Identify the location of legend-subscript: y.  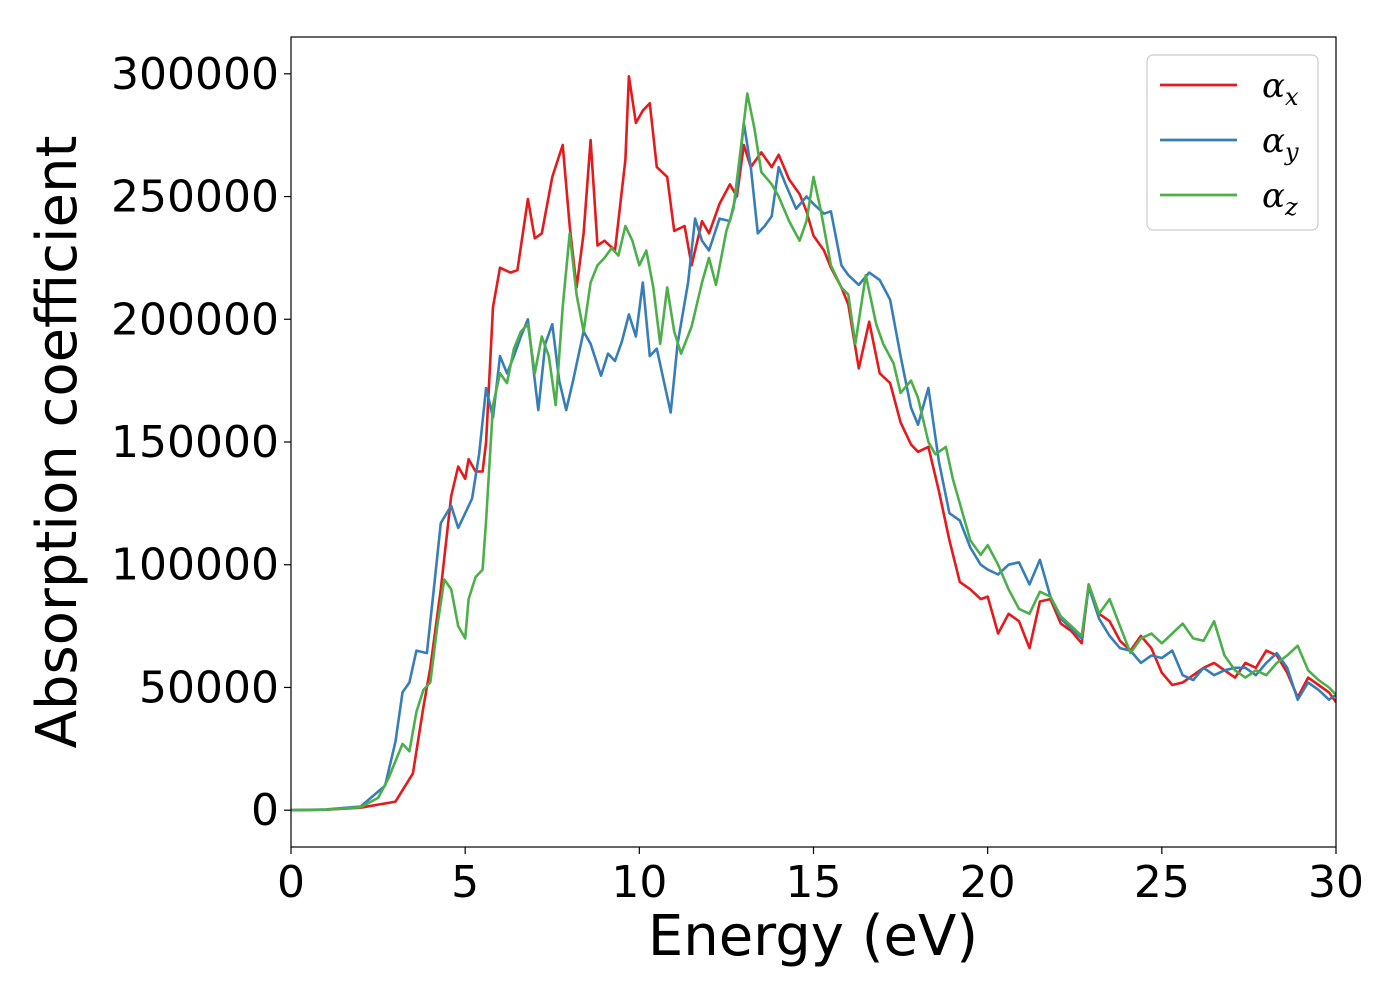
(1291, 152).